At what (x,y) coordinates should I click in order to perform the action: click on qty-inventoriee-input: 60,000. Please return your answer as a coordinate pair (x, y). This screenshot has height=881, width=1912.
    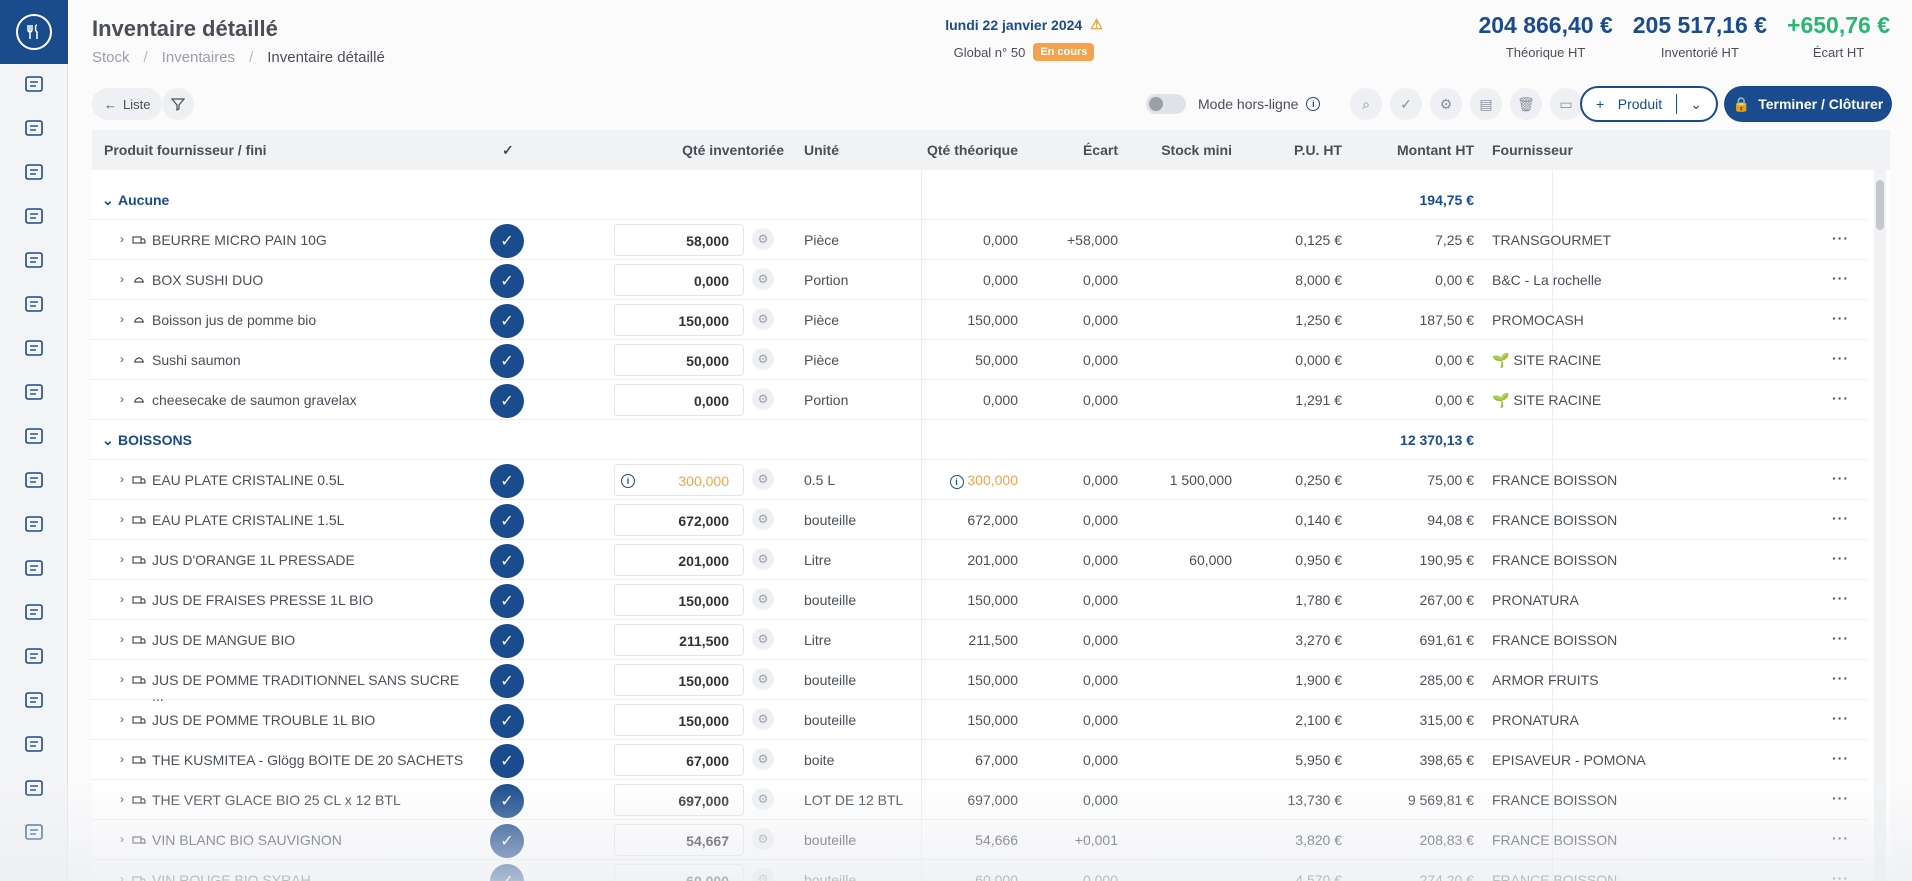
    Looking at the image, I should click on (679, 872).